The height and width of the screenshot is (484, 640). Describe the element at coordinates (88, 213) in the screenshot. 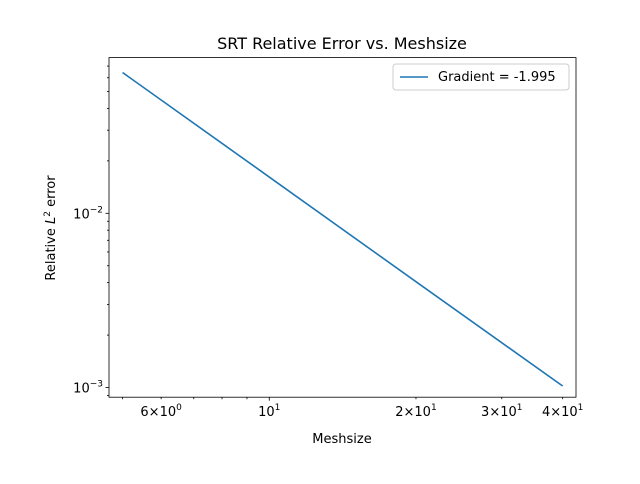

I see `y-tick-label: 10⁻²` at that location.